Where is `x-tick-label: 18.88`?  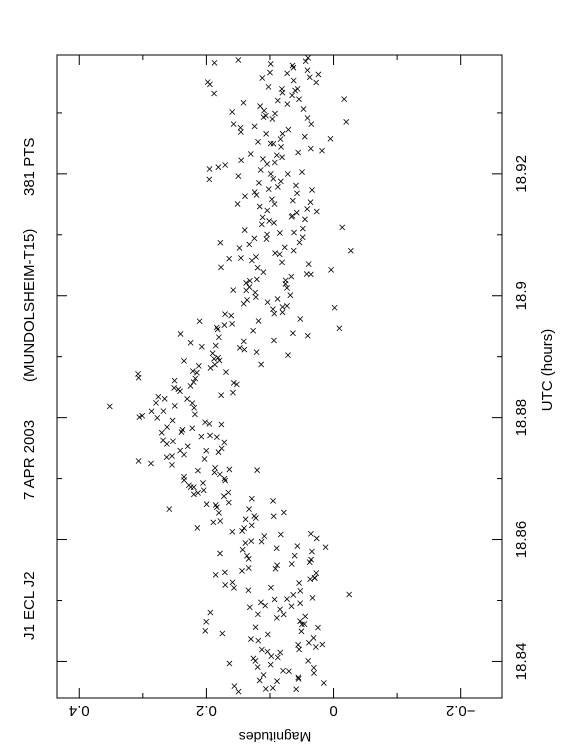
x-tick-label: 18.88 is located at coordinates (521, 418).